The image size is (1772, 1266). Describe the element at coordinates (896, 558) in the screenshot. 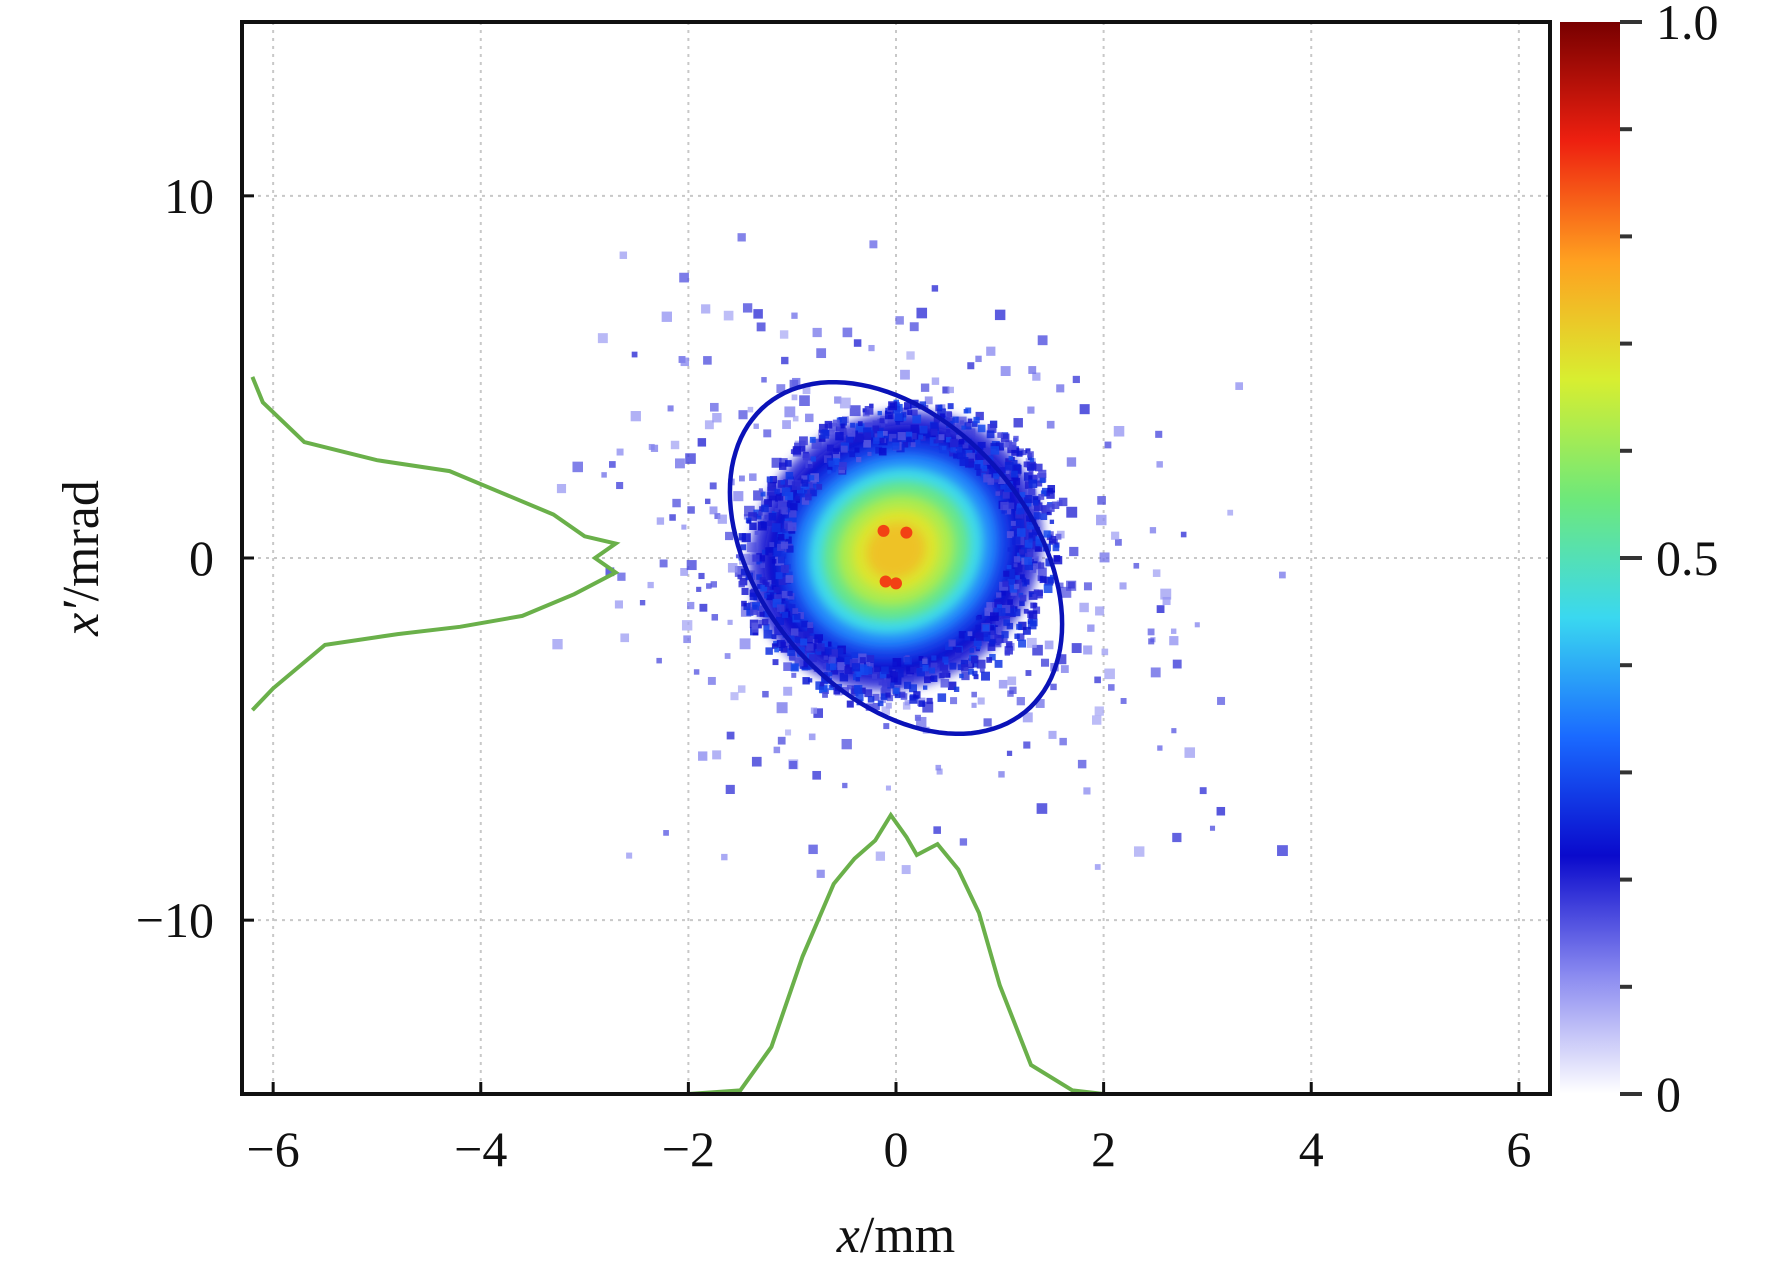

I see `emittance-ellipse` at that location.